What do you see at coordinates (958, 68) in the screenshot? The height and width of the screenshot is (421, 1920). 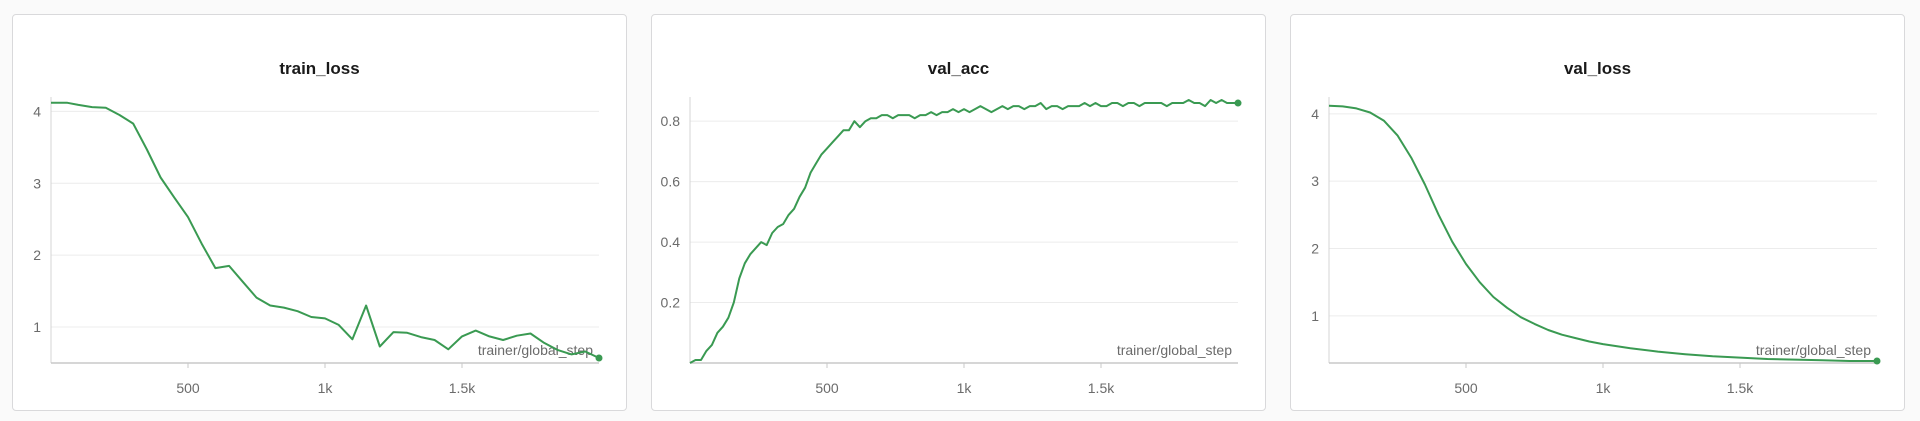 I see `chart-title: val_acc` at bounding box center [958, 68].